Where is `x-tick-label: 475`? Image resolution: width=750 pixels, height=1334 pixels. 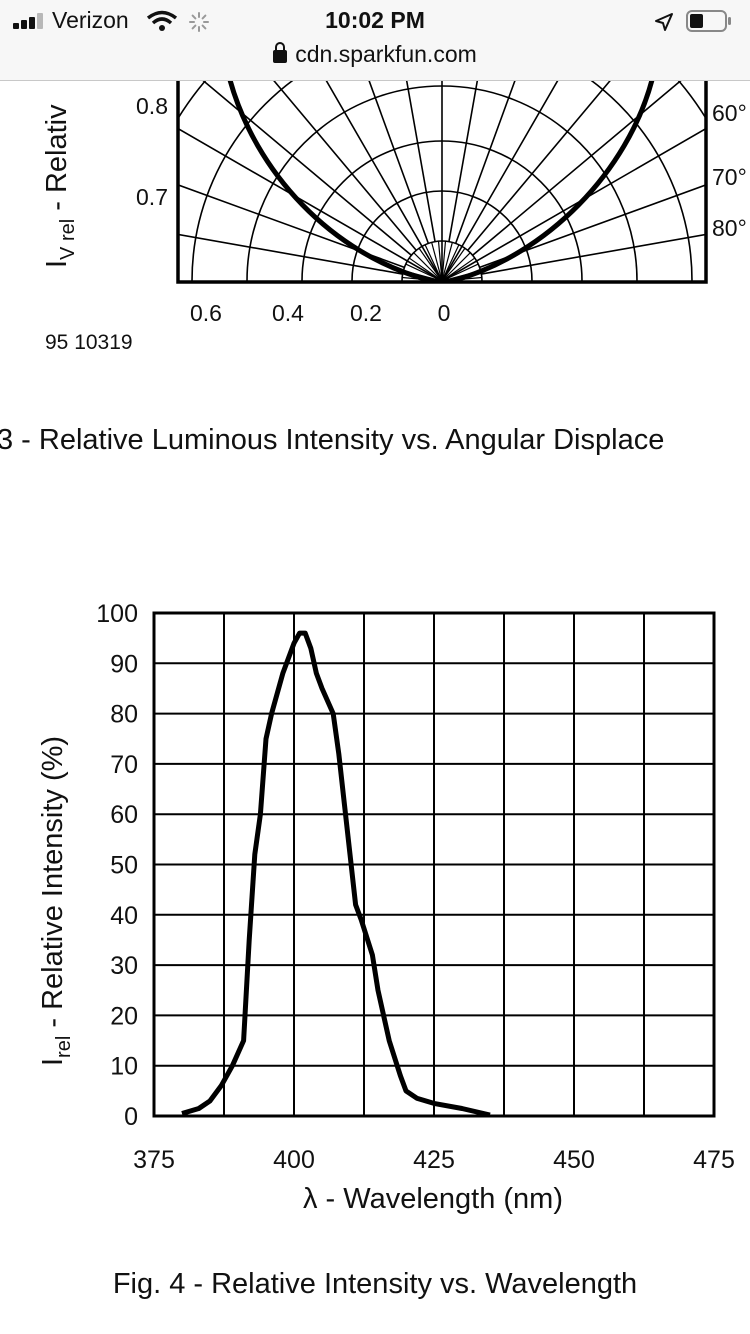
x-tick-label: 475 is located at coordinates (714, 1160).